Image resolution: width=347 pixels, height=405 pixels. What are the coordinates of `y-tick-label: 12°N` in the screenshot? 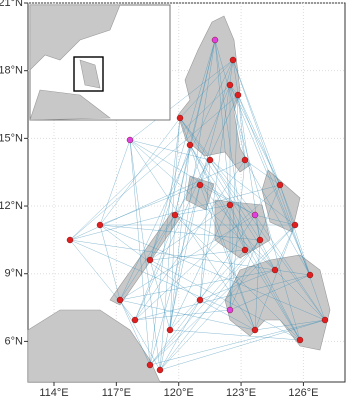 It's located at (11, 206).